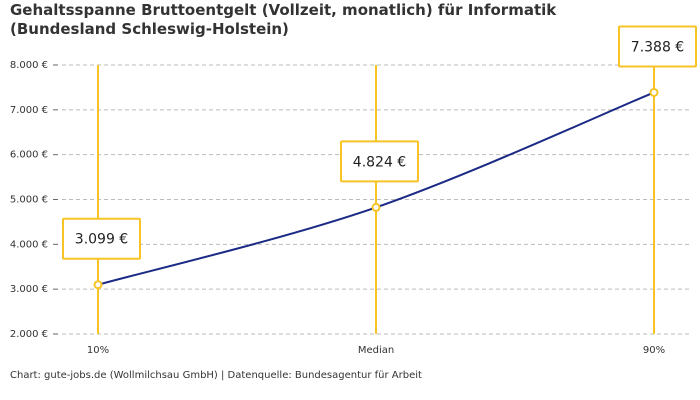 This screenshot has height=400, width=700. What do you see at coordinates (29, 200) in the screenshot?
I see `y-tick-label: 5.000 €` at bounding box center [29, 200].